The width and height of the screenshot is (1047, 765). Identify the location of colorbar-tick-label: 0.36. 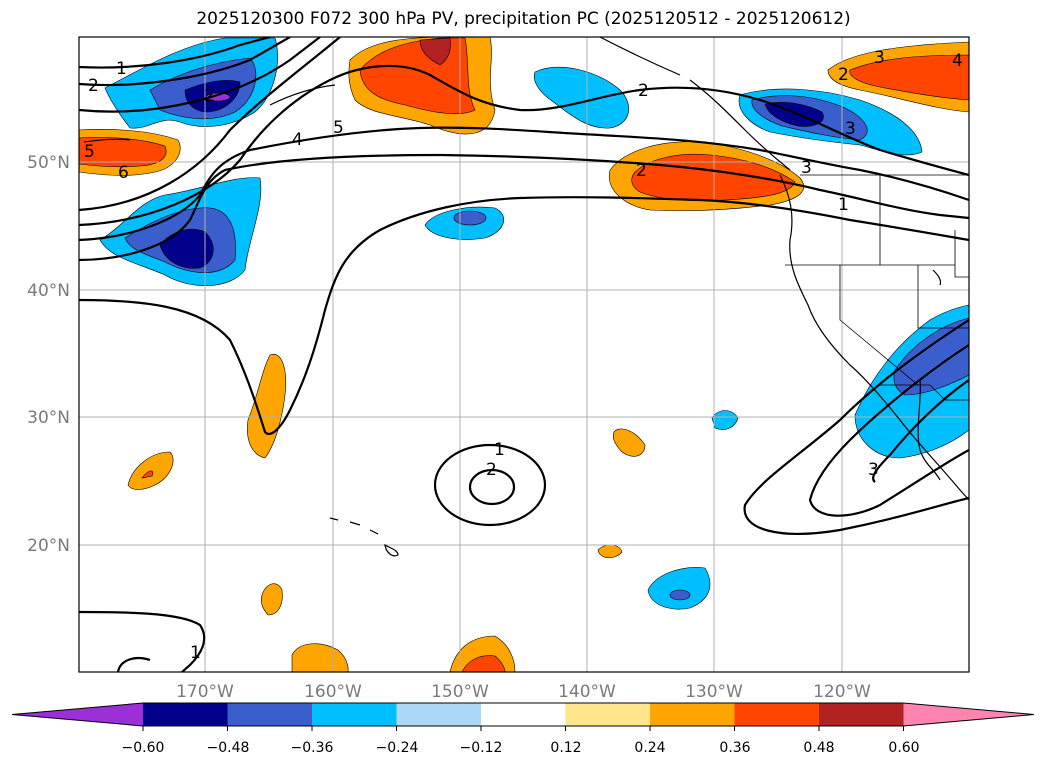
(734, 748).